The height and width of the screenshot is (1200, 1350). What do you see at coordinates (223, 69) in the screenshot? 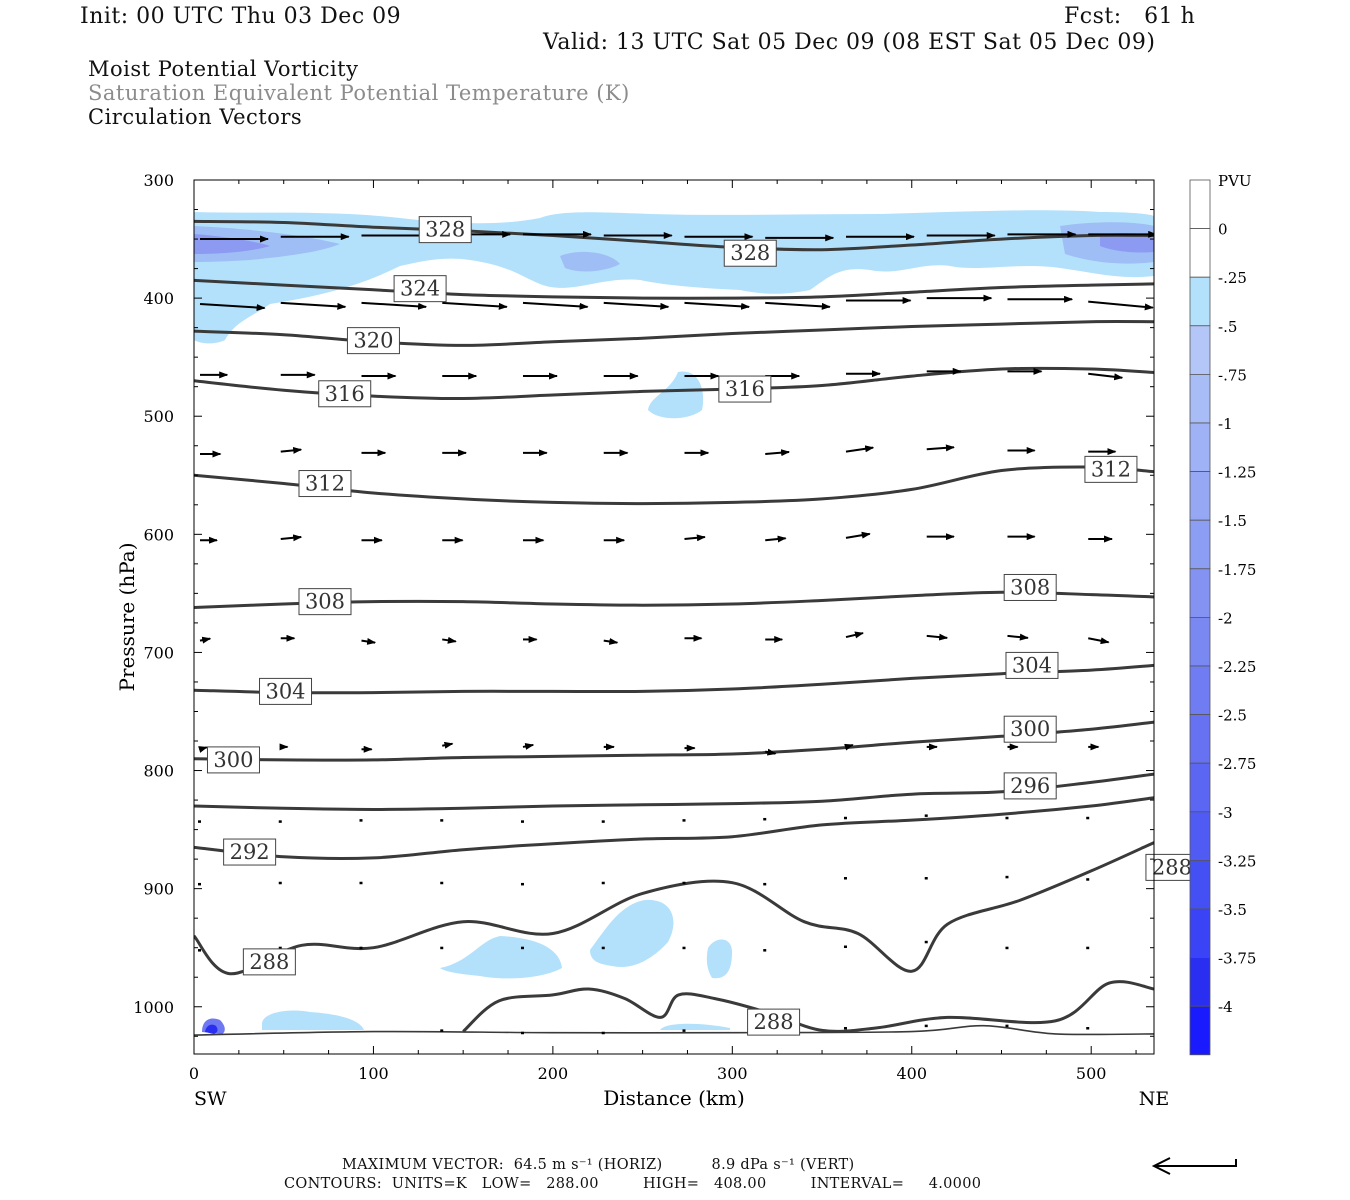
I see `title-mpv: Moist Potential Vorticity` at bounding box center [223, 69].